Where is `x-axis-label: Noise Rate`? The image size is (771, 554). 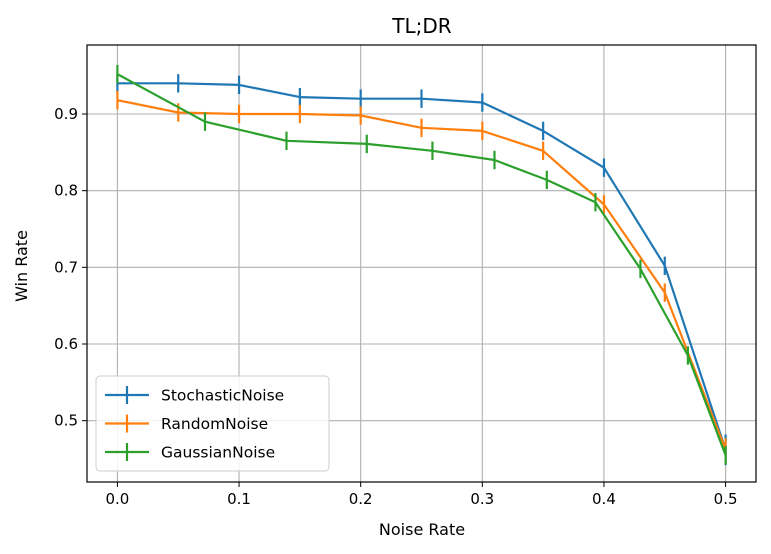 x-axis-label: Noise Rate is located at coordinates (422, 529).